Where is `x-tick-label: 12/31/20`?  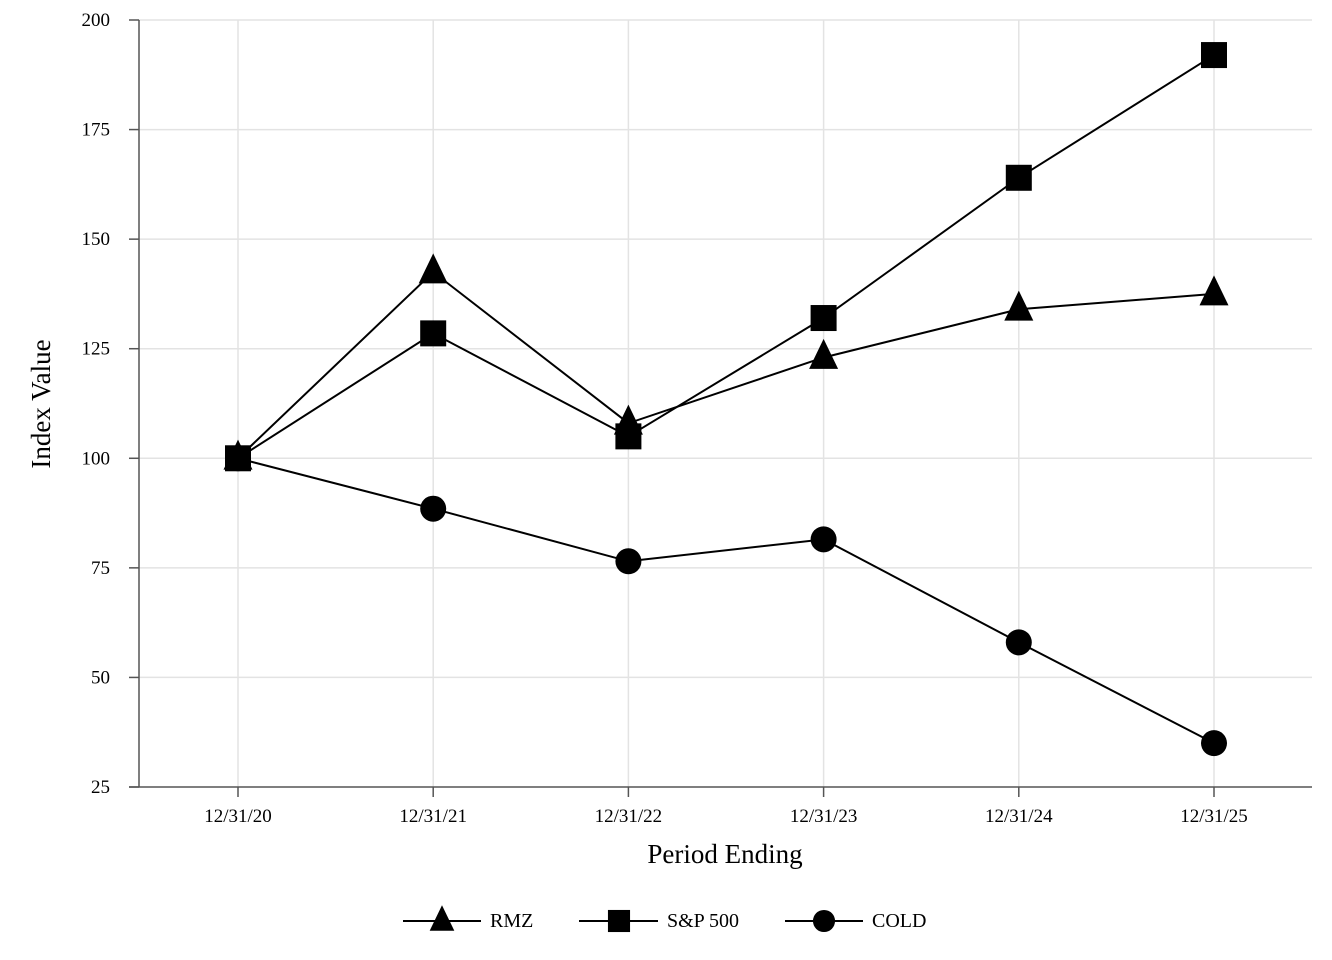
x-tick-label: 12/31/20 is located at coordinates (238, 816).